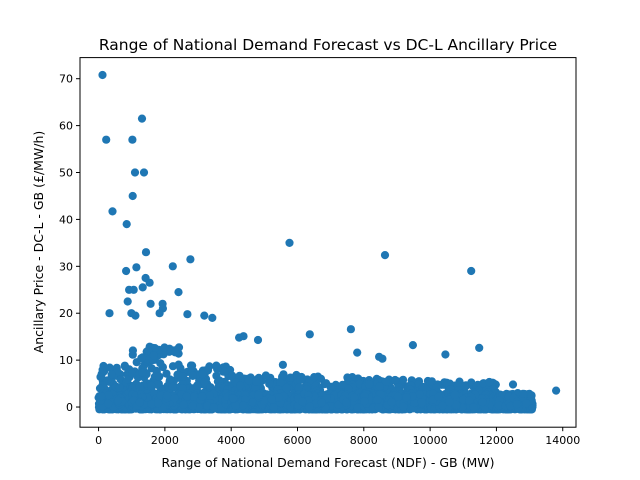  What do you see at coordinates (337, 437) in the screenshot?
I see `x-axis-ticks: 0 2000 4000 6000 8000 10000 12000 14000` at bounding box center [337, 437].